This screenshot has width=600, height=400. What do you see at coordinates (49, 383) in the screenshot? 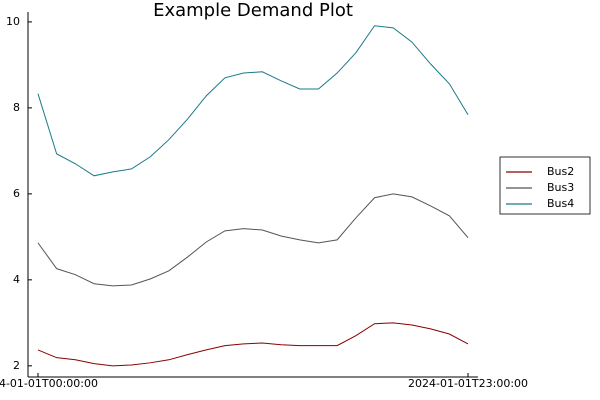
I see `x-tick-label: 2024-01-01T00:00:00` at bounding box center [49, 383].